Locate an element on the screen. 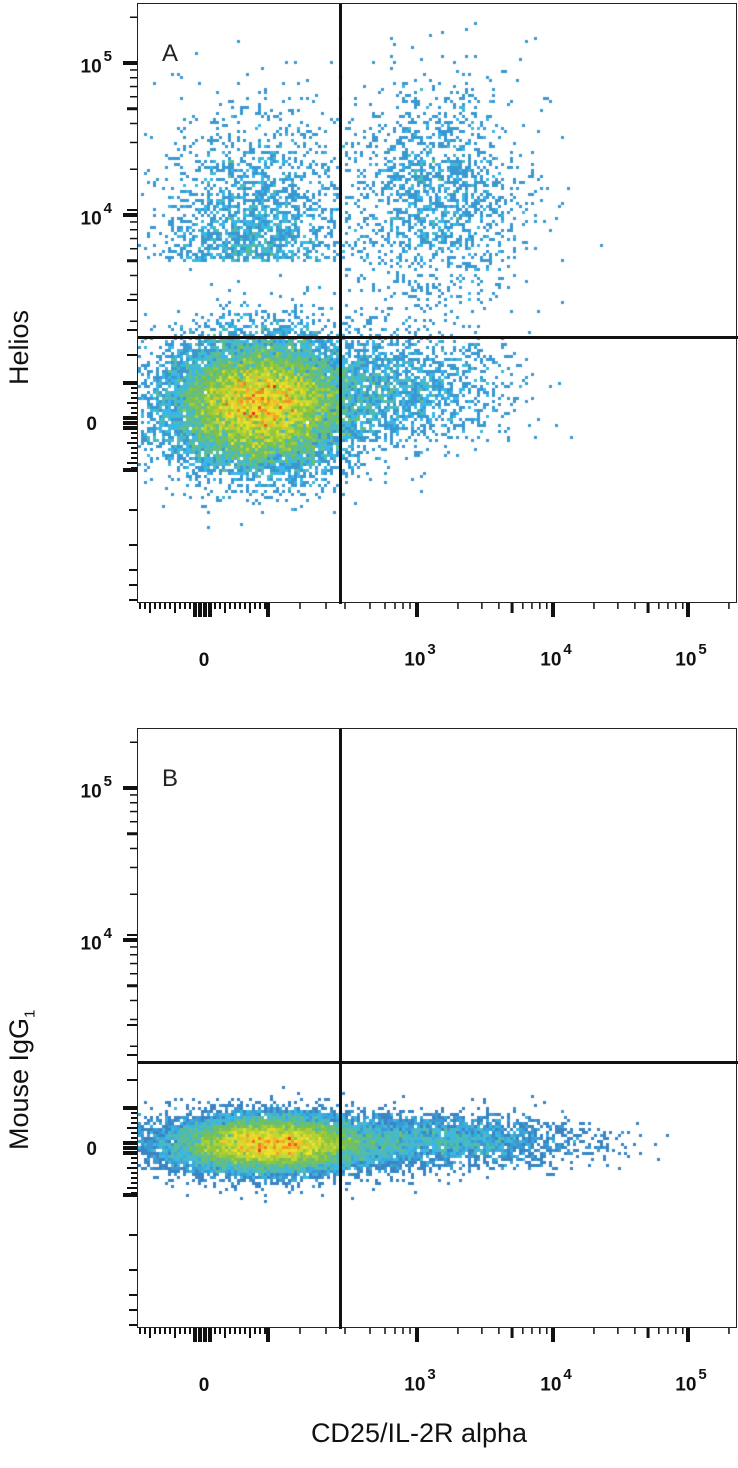 The width and height of the screenshot is (738, 1468). y-axis-title-b: Mouse IgG1 is located at coordinates (21, 1079).